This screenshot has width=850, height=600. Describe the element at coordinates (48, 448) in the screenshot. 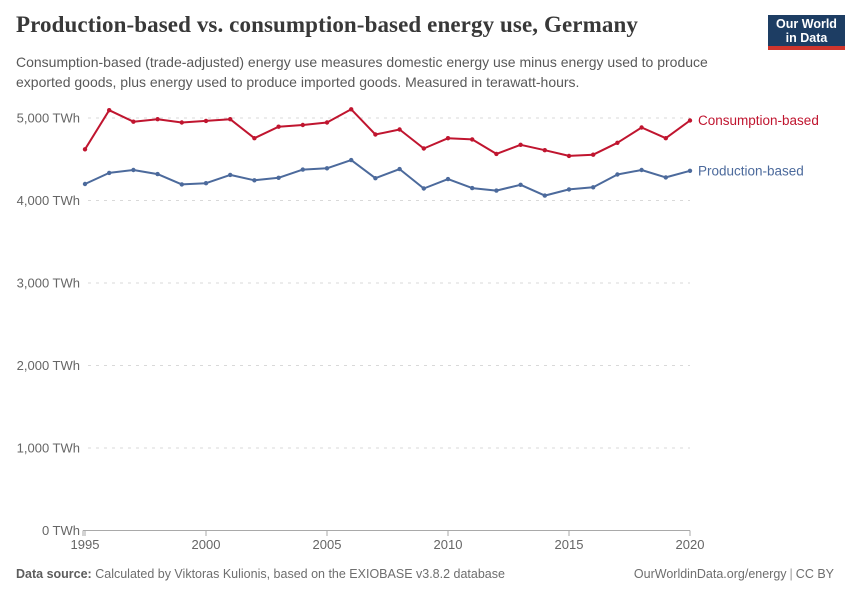

I see `y-tick-label: 1,000 TWh` at that location.